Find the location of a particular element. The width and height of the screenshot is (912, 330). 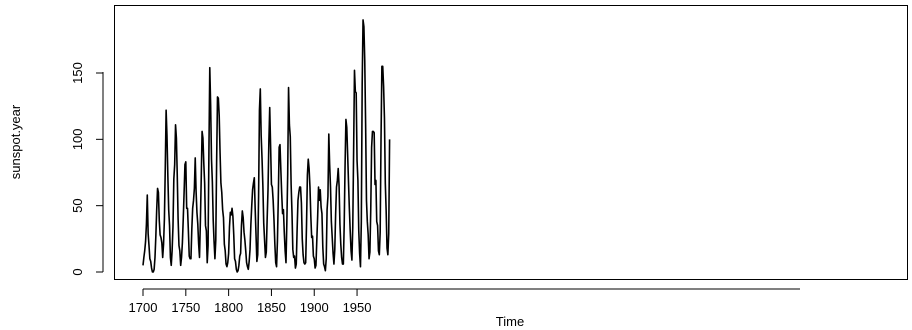

x-tick-label: 1950 is located at coordinates (357, 307).